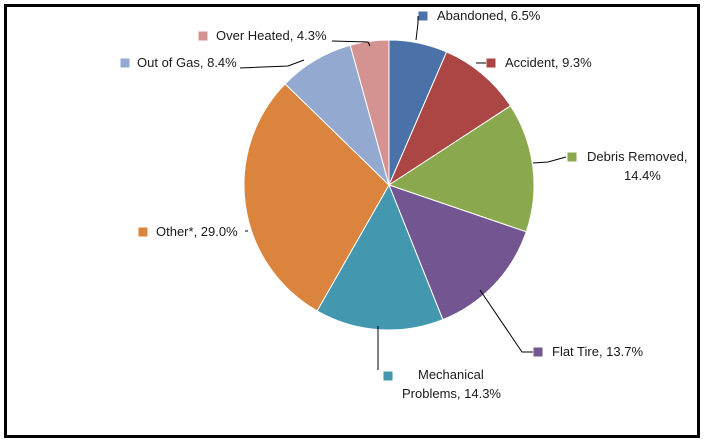 The width and height of the screenshot is (704, 442). What do you see at coordinates (642, 175) in the screenshot?
I see `data-label-debris-removed-line2: 14.4%` at bounding box center [642, 175].